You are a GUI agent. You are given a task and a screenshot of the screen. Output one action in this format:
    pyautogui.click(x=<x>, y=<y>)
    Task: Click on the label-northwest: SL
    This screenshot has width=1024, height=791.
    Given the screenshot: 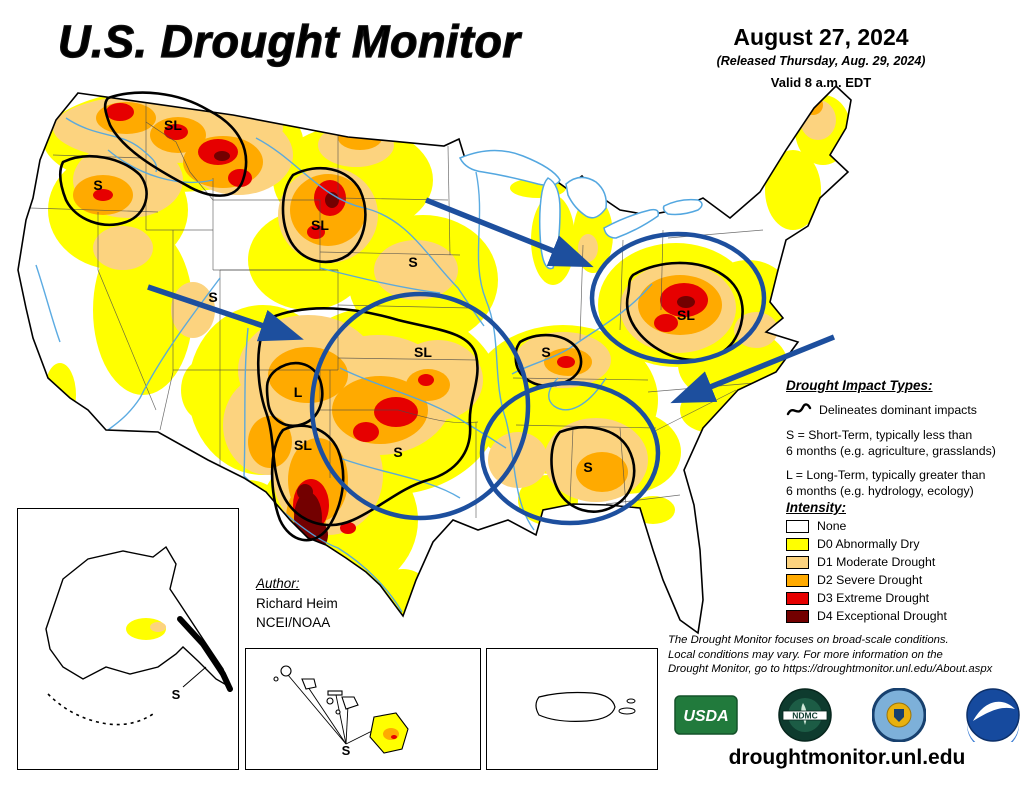 What is the action you would take?
    pyautogui.click(x=173, y=125)
    